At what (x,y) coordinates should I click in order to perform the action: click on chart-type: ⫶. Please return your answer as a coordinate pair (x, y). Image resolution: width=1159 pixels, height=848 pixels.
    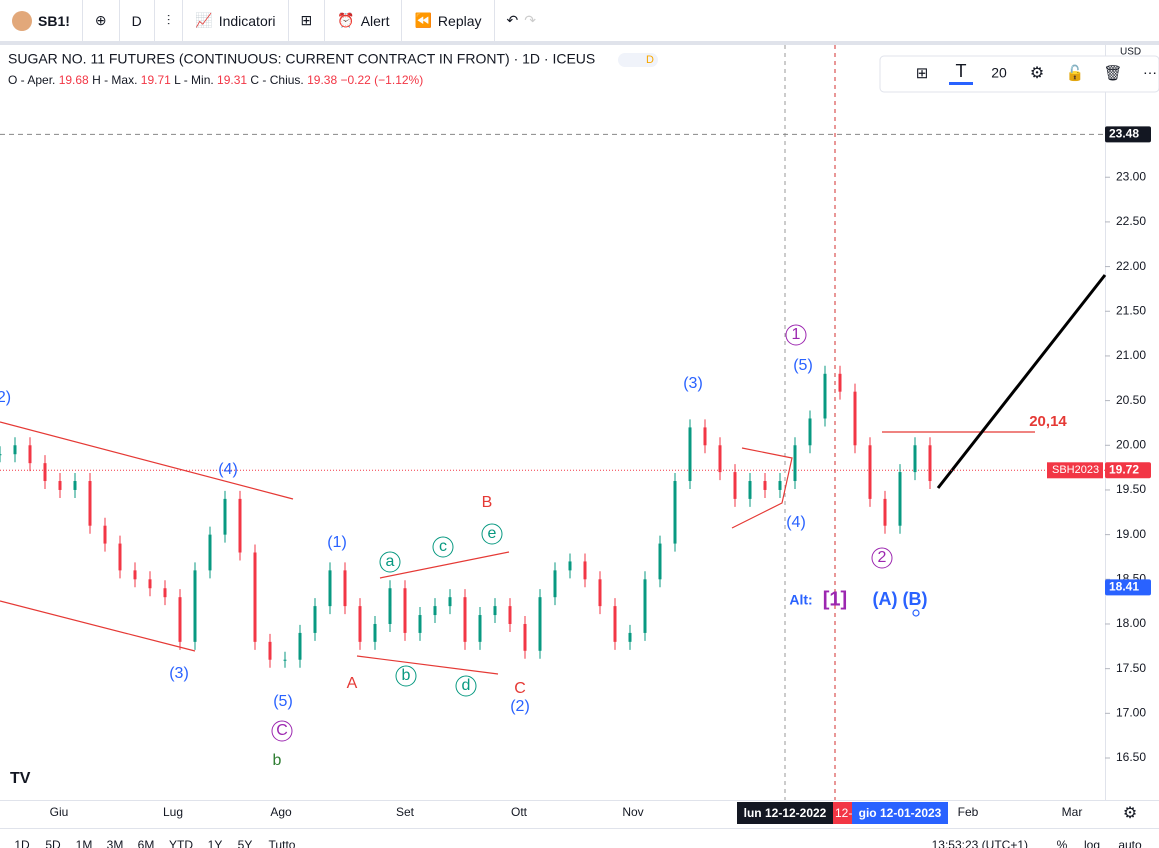
    Looking at the image, I should click on (169, 20).